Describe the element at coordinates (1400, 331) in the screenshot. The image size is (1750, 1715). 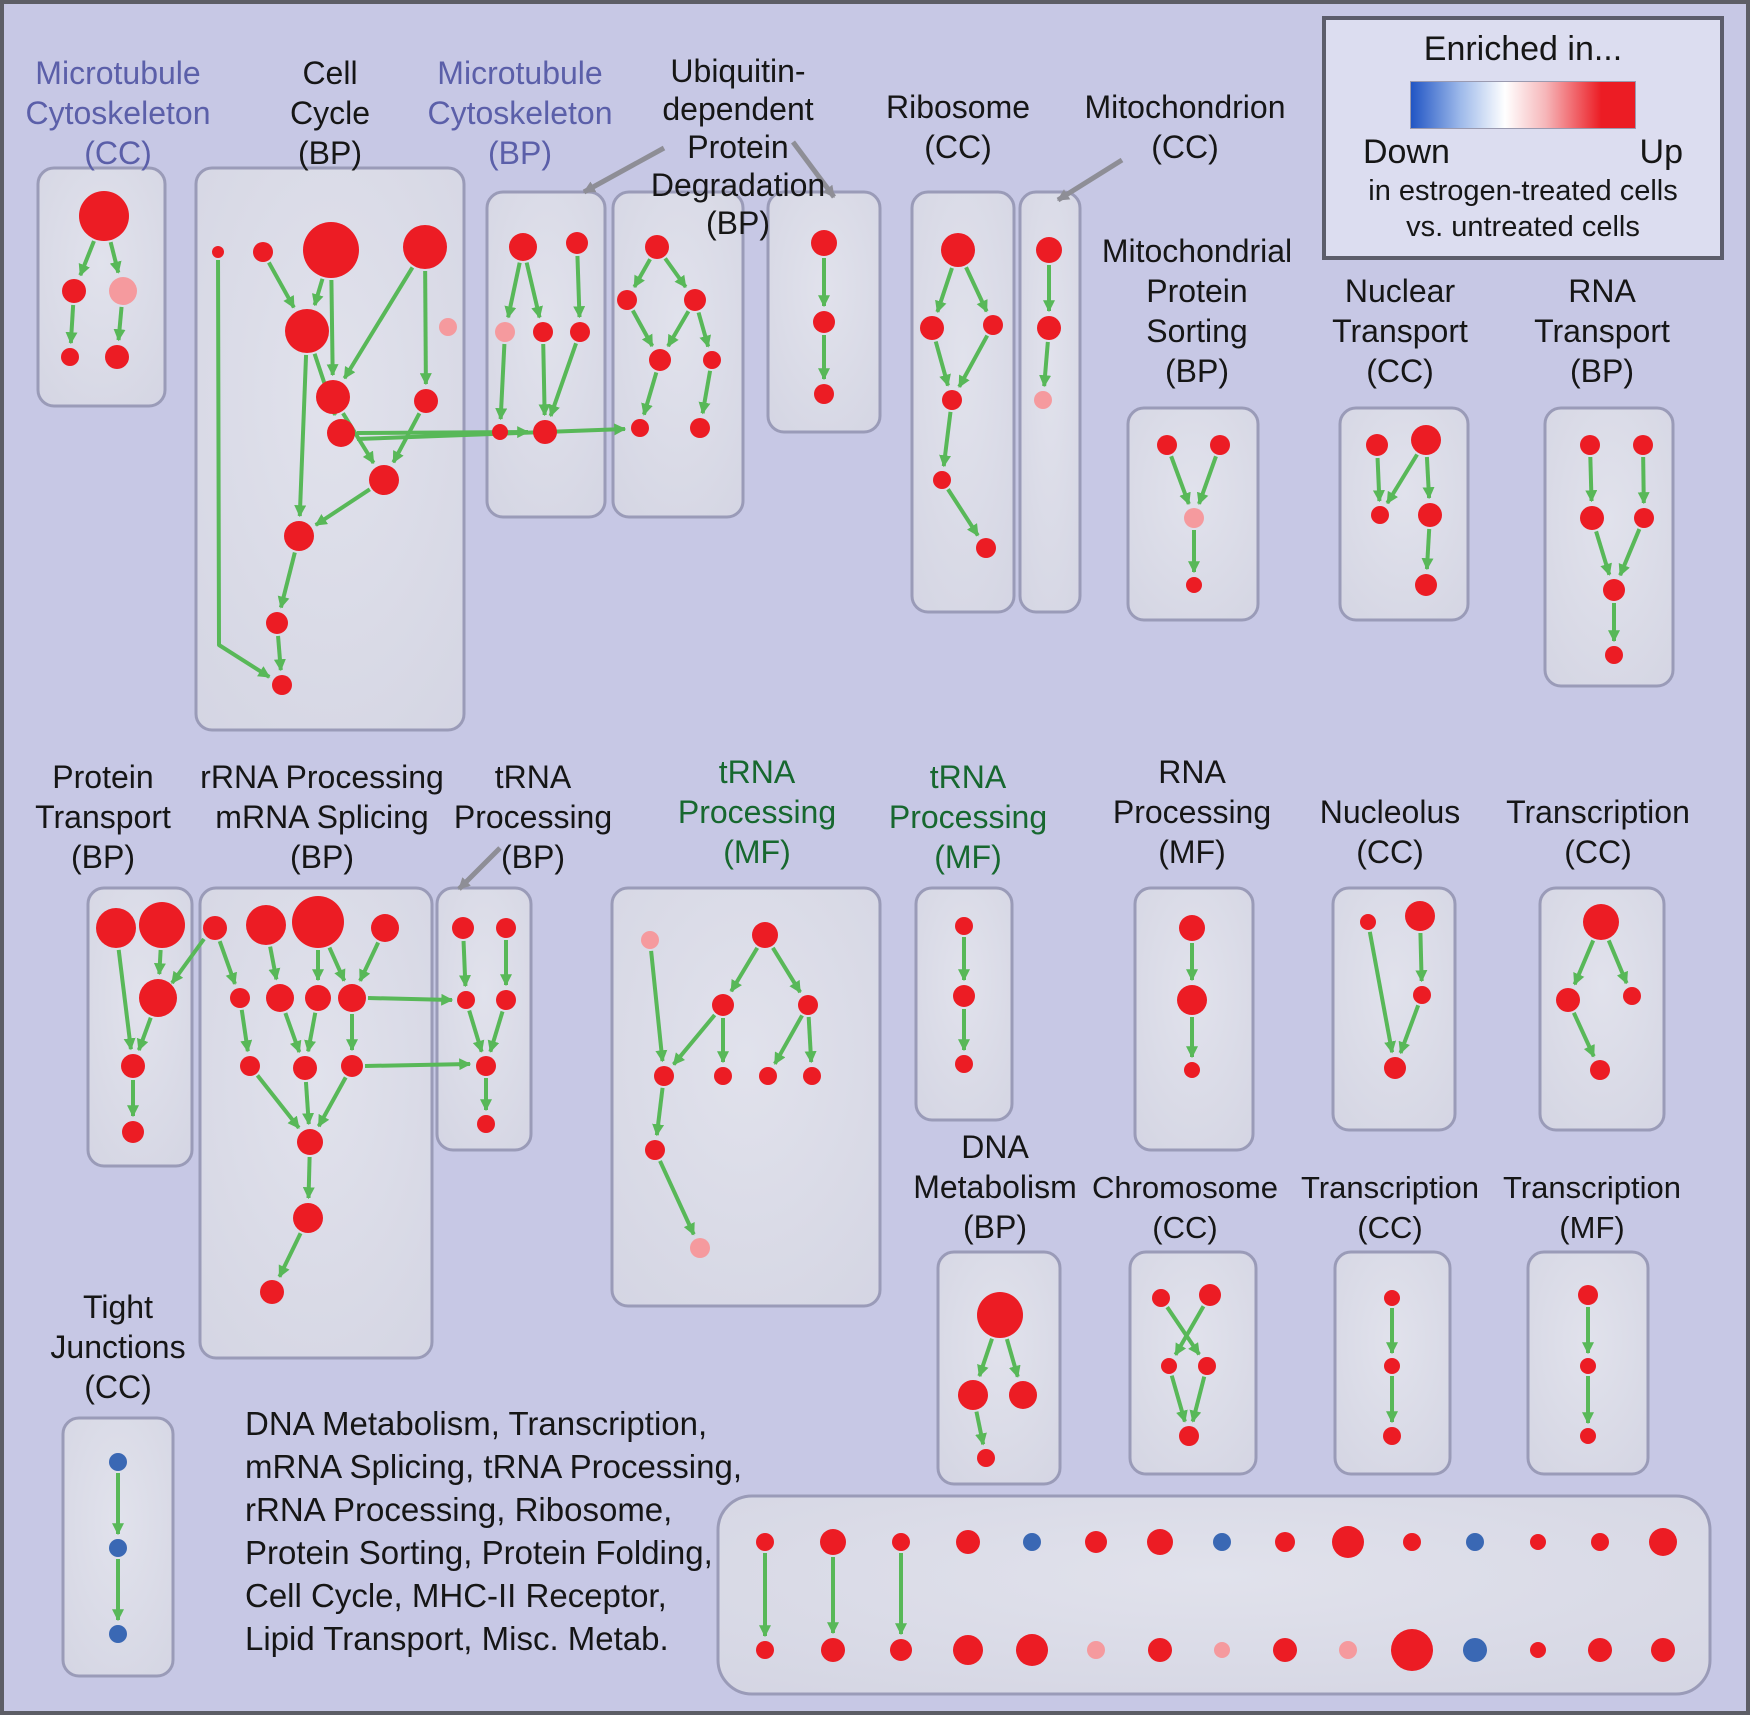
I see `cluster-label-nuclear-transport-cc: Nuclear Transport (CC)` at that location.